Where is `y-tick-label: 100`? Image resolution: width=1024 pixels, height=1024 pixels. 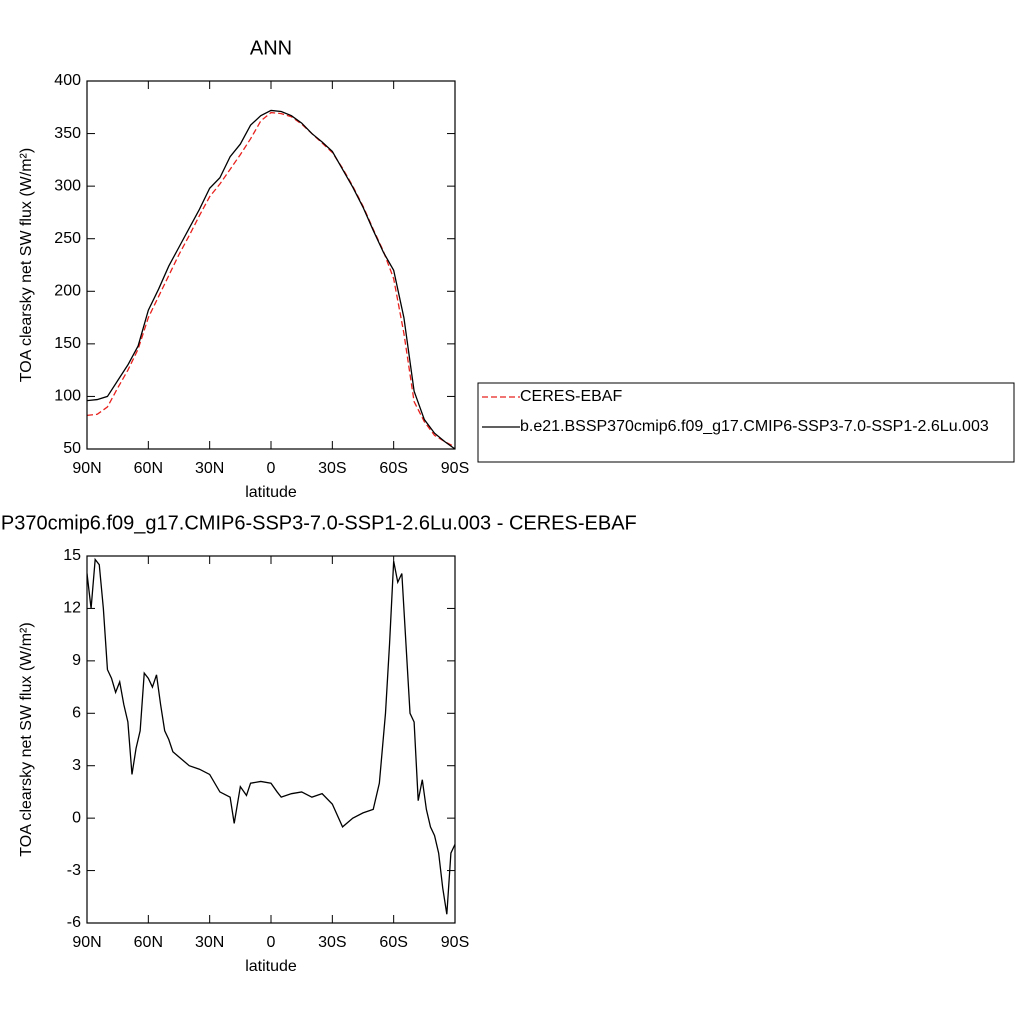
y-tick-label: 100 is located at coordinates (67, 396).